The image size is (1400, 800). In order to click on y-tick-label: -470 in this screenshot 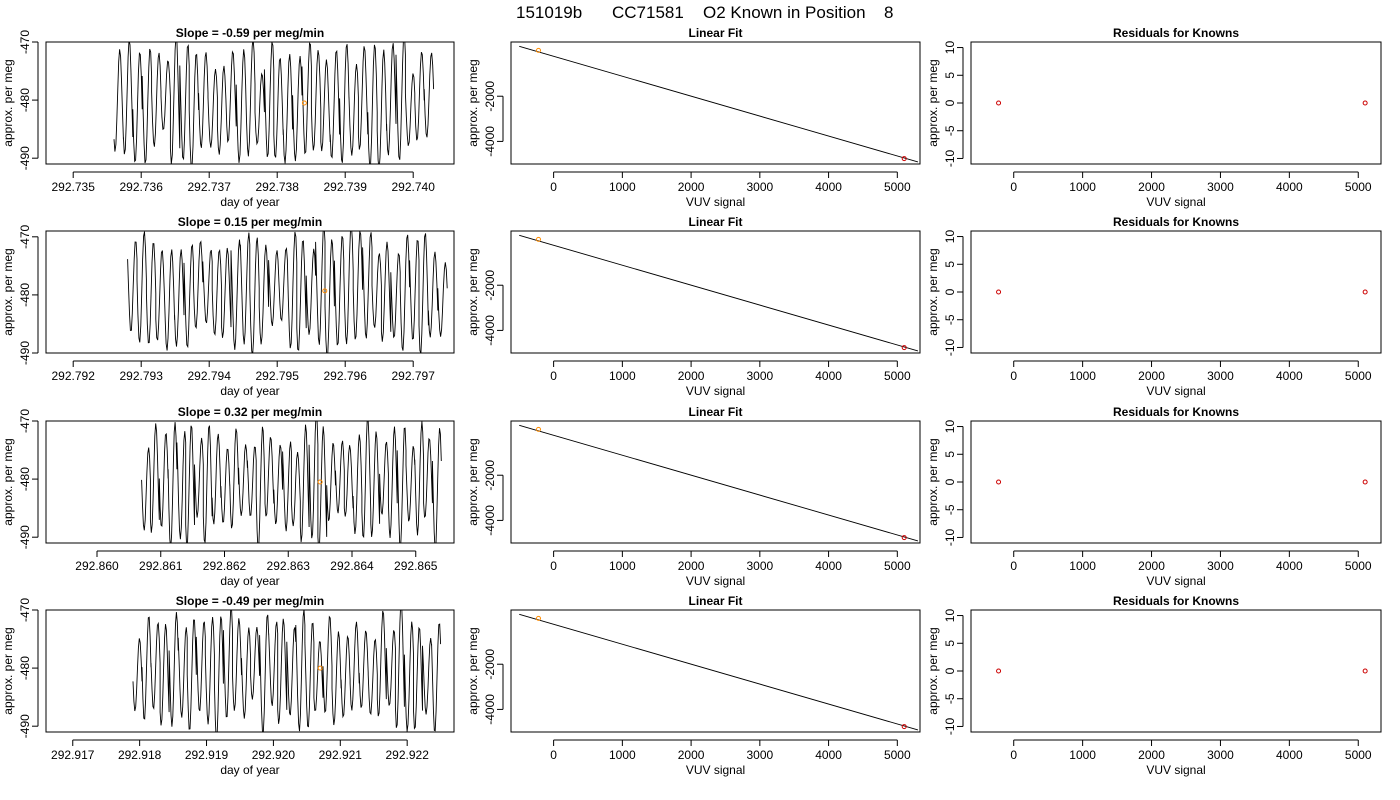, I will do `click(25, 610)`.